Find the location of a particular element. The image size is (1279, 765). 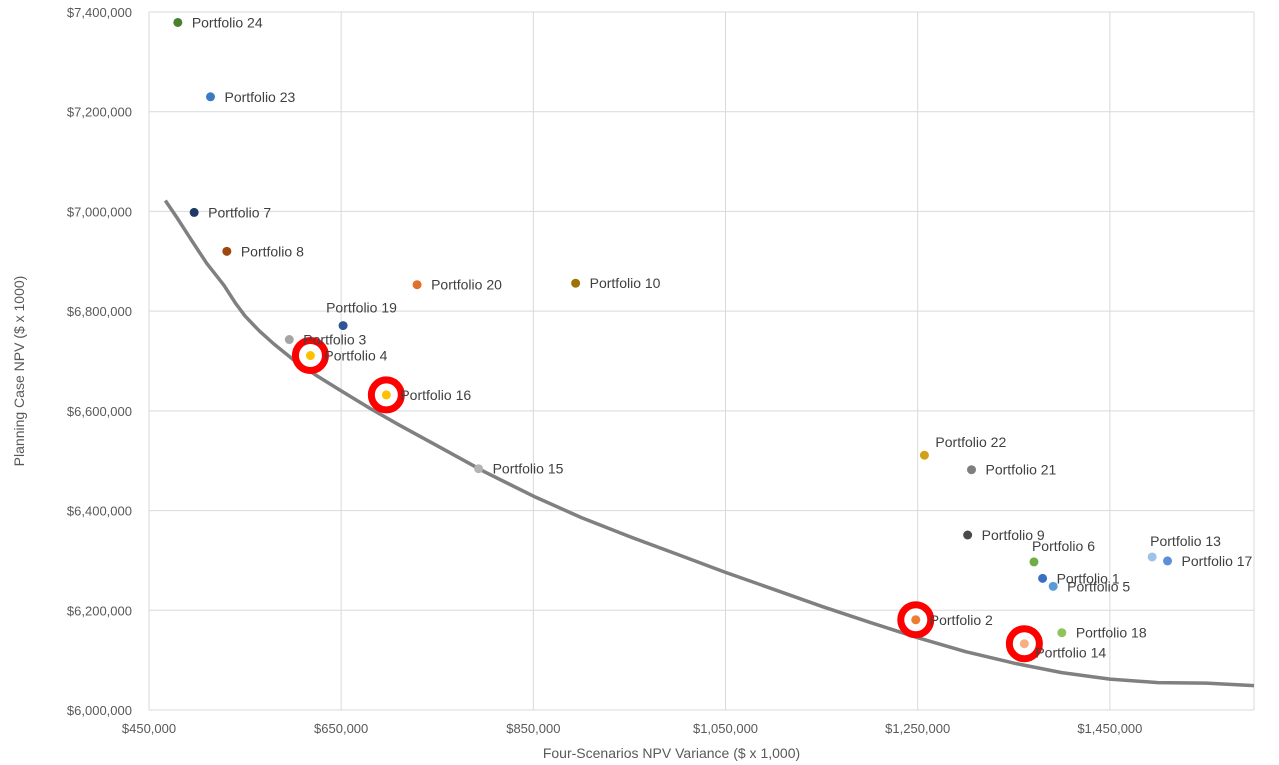

point-label: Portfolio 10 is located at coordinates (625, 283).